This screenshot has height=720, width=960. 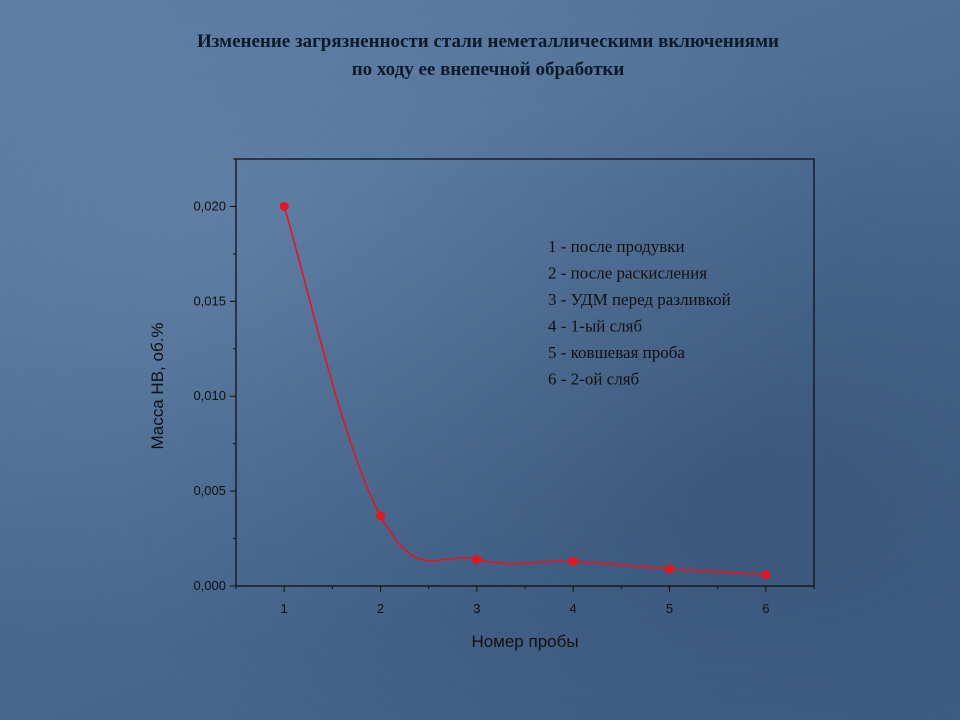 I want to click on title-line-2: по ходу ее внепечной обработки, so click(x=488, y=69).